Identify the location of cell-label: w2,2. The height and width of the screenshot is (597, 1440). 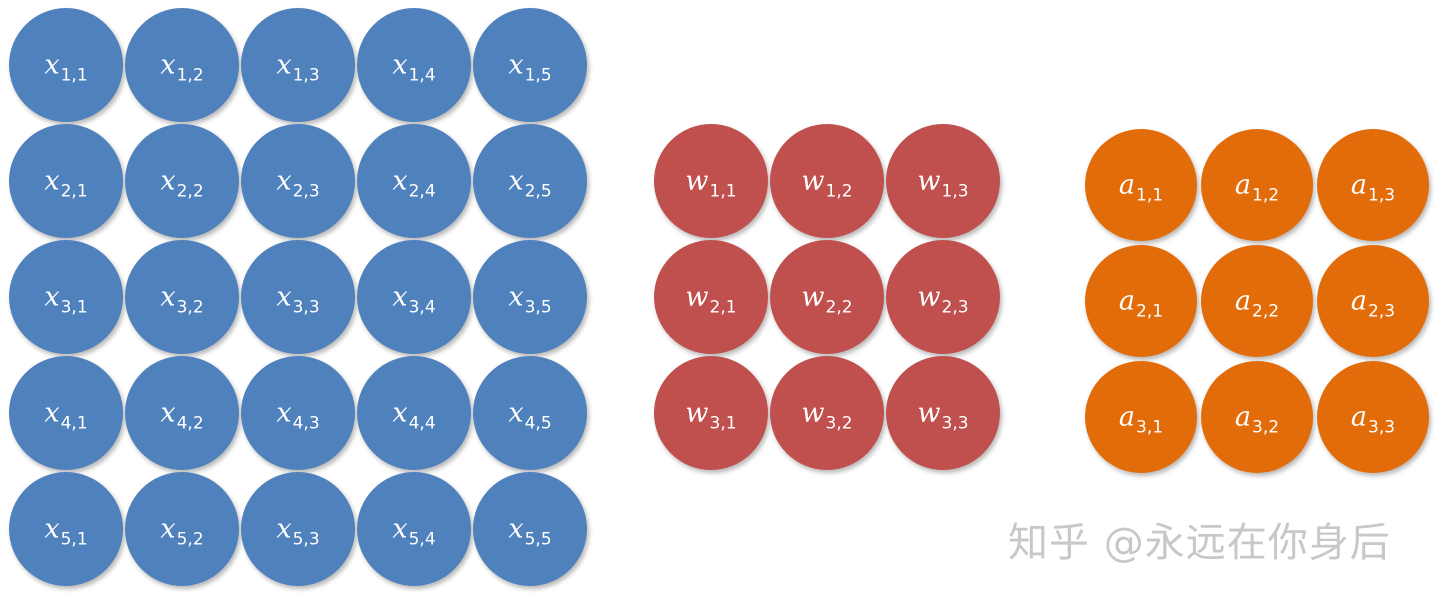
(827, 299).